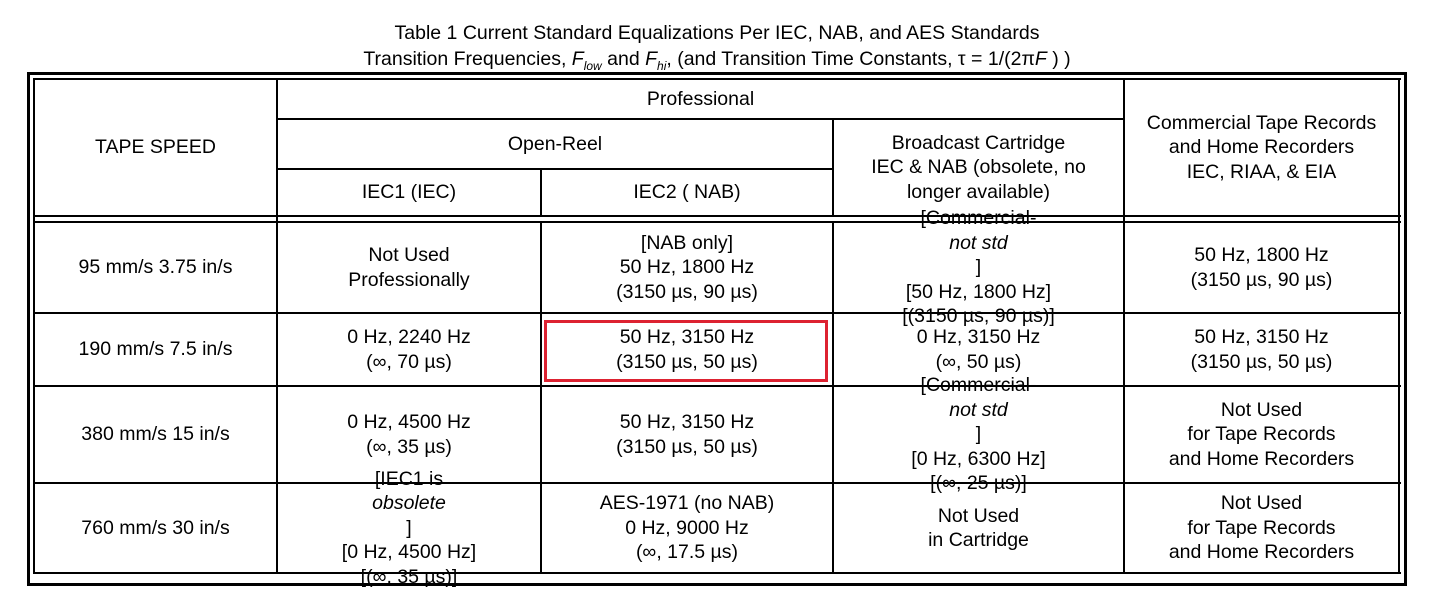 This screenshot has width=1434, height=605. I want to click on row-1-commercial: 50 Hz, 1800 Hz (3150 µs, 90 µs), so click(1261, 267).